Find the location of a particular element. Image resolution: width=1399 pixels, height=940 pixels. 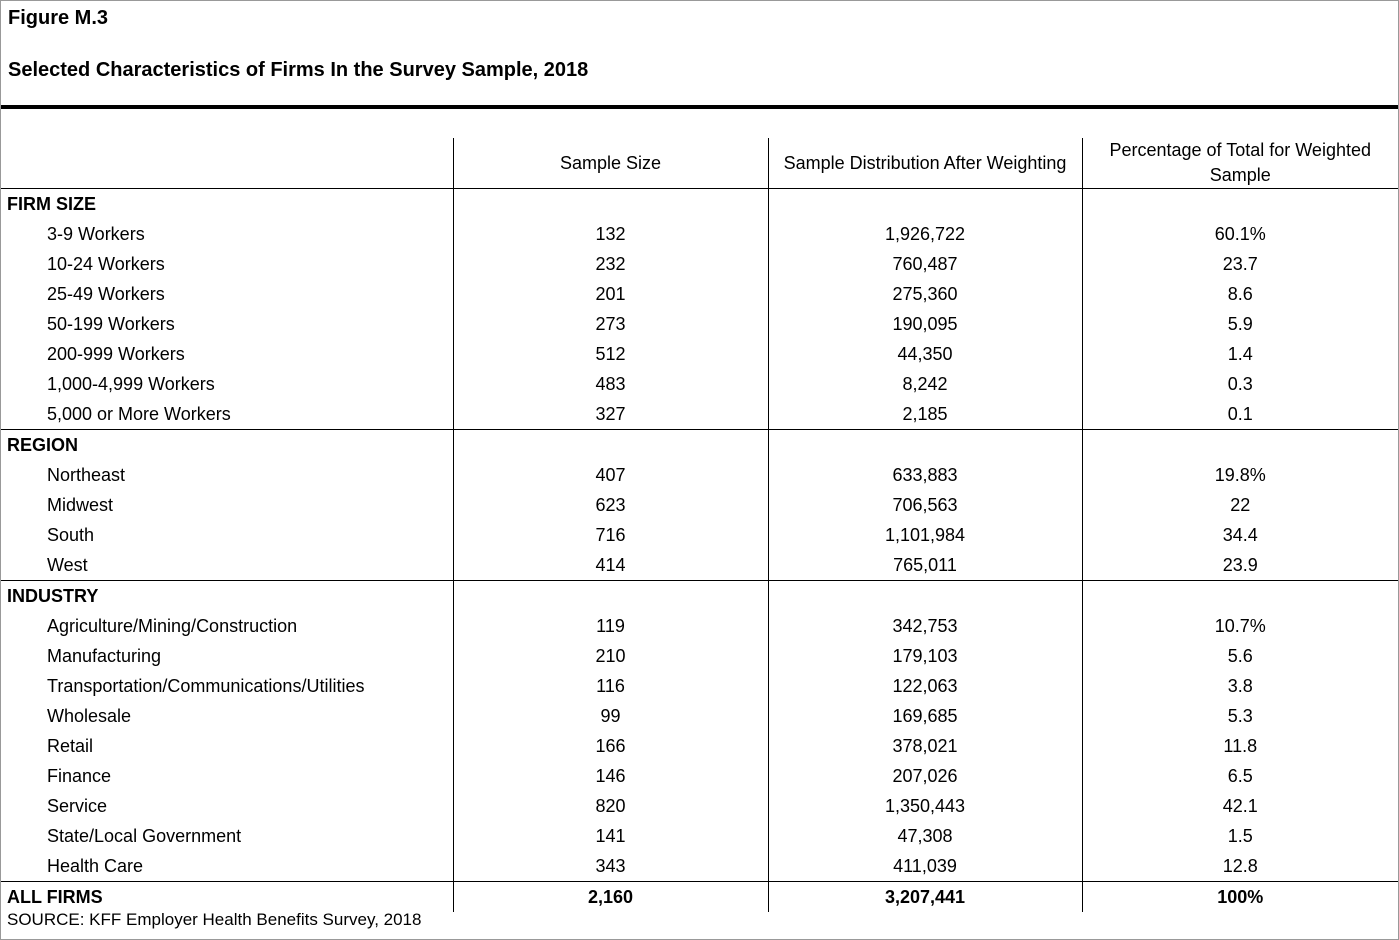

data-row: 5,000 or More Workers 327 2,185 0.1 is located at coordinates (699, 414).